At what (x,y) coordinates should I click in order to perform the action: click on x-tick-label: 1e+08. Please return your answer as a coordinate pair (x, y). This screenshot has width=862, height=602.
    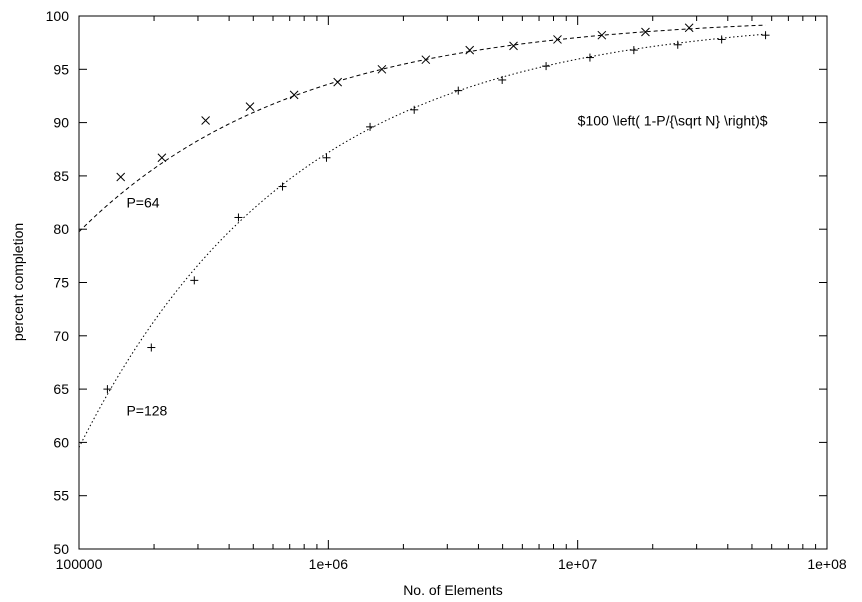
    Looking at the image, I should click on (827, 564).